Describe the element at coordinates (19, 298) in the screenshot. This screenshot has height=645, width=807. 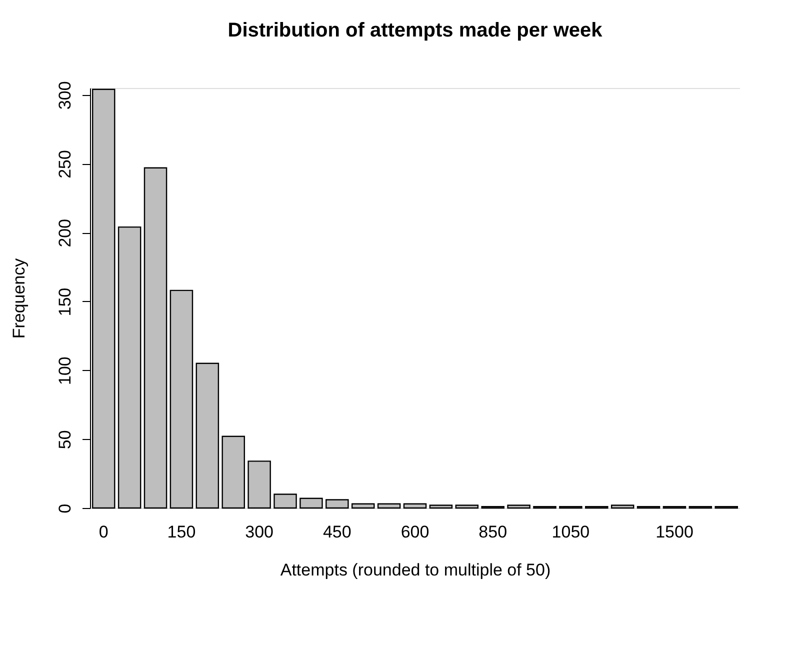
I see `y-axis-title: Frequency` at that location.